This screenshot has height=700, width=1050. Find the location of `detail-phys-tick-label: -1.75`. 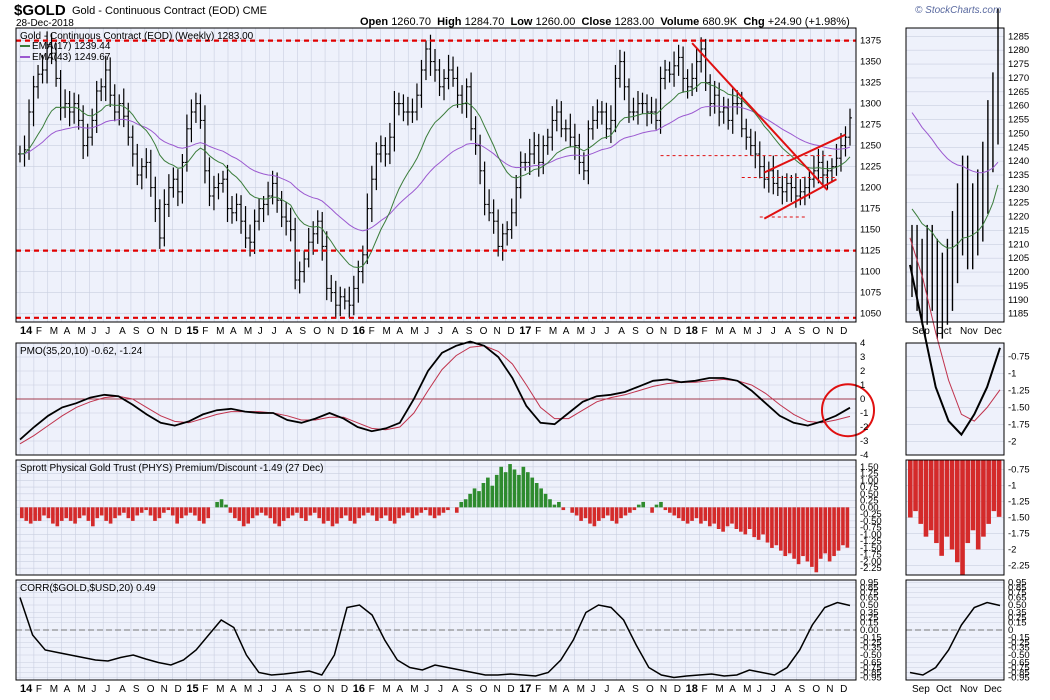

detail-phys-tick-label: -1.75 is located at coordinates (1019, 533).